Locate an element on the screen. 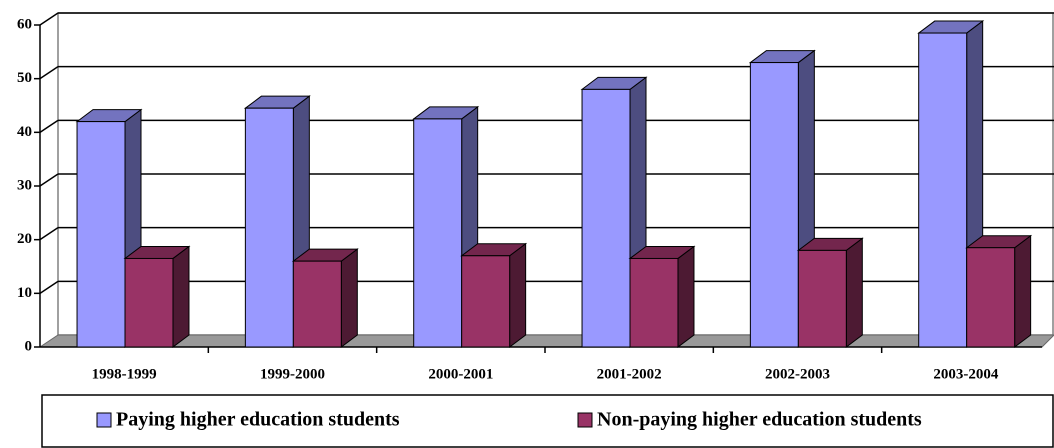 The width and height of the screenshot is (1054, 448). x-tick-label: 1998-1999 is located at coordinates (124, 374).